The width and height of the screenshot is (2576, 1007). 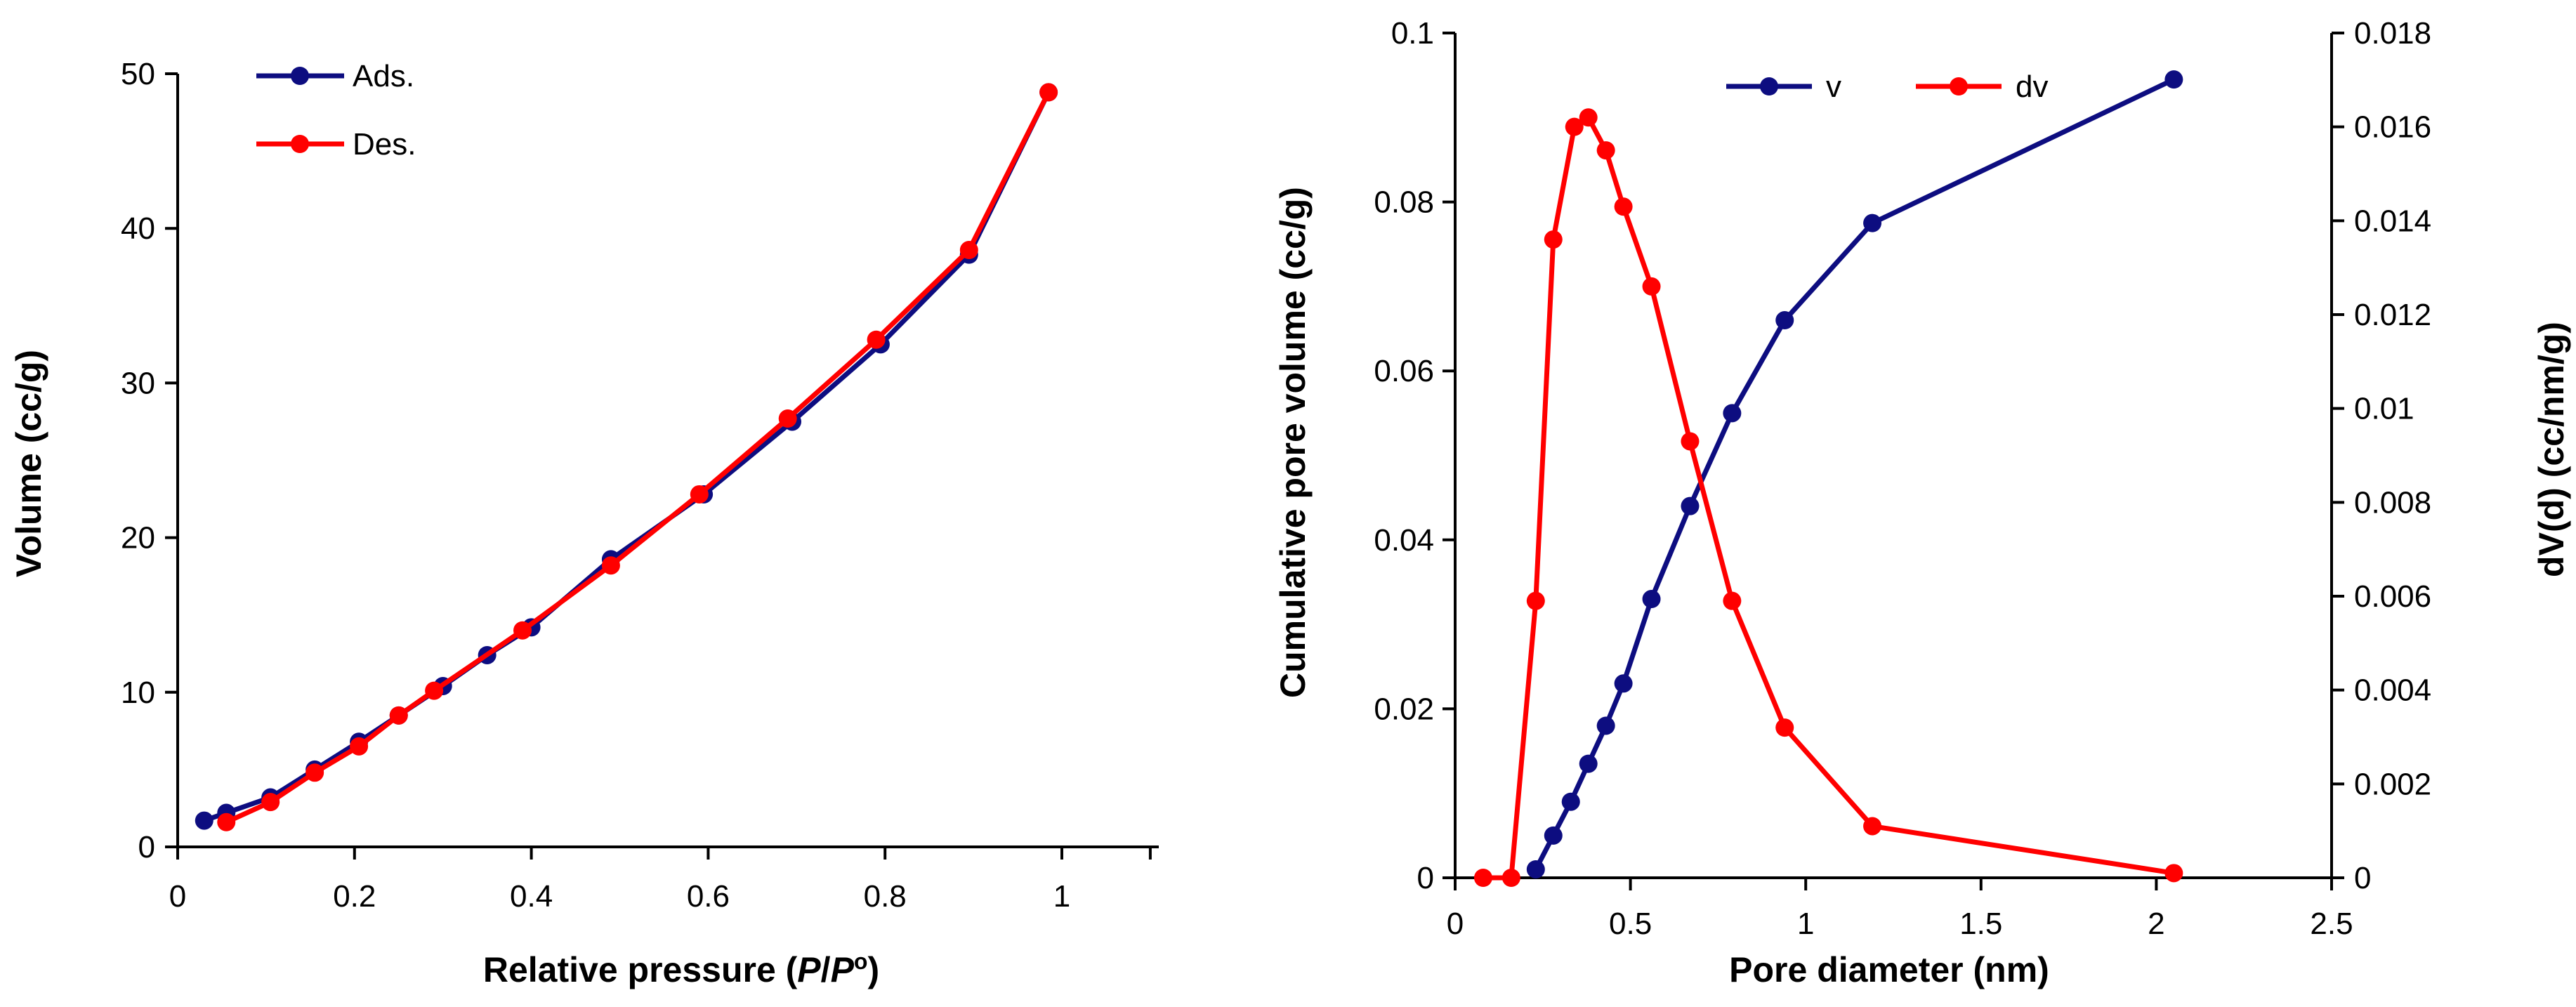 What do you see at coordinates (1293, 443) in the screenshot?
I see `chart2-left-y-axis-title: Cumulative pore volume (cc/g)` at bounding box center [1293, 443].